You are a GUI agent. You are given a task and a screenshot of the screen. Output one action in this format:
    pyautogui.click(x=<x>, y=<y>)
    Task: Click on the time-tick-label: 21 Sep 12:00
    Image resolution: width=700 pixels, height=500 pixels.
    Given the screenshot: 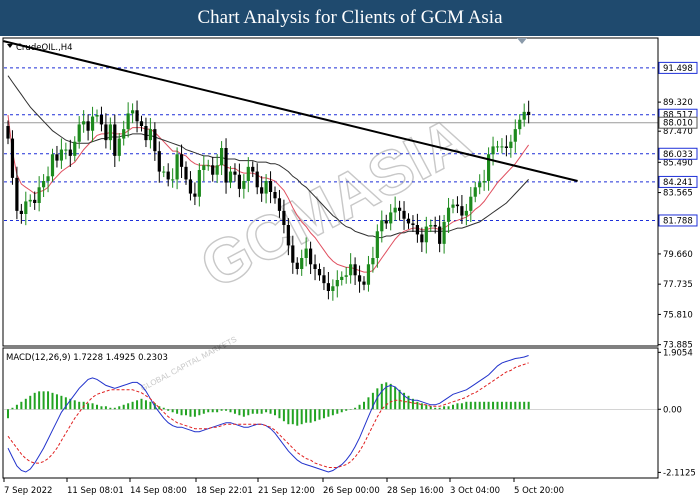 What is the action you would take?
    pyautogui.click(x=286, y=491)
    